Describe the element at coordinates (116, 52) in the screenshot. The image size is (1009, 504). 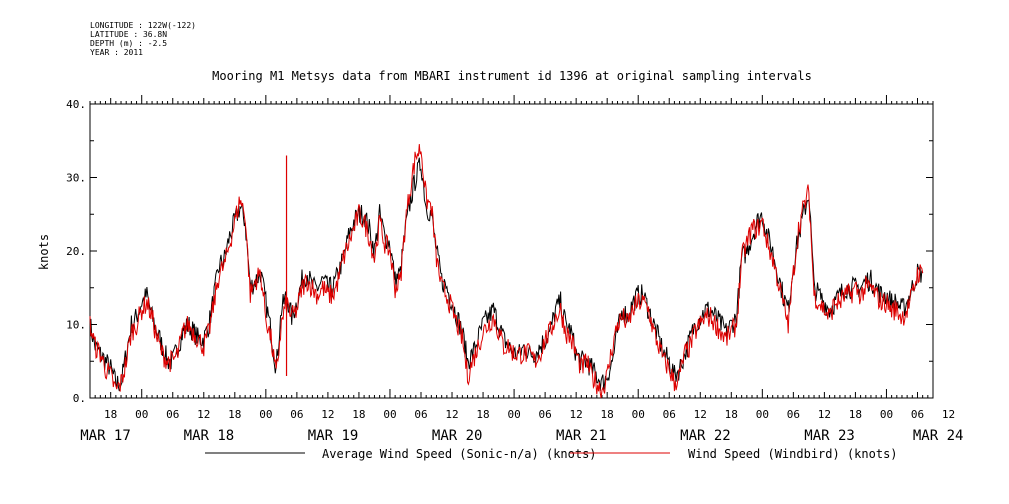
I see `year-label: YEAR : 2011` at that location.